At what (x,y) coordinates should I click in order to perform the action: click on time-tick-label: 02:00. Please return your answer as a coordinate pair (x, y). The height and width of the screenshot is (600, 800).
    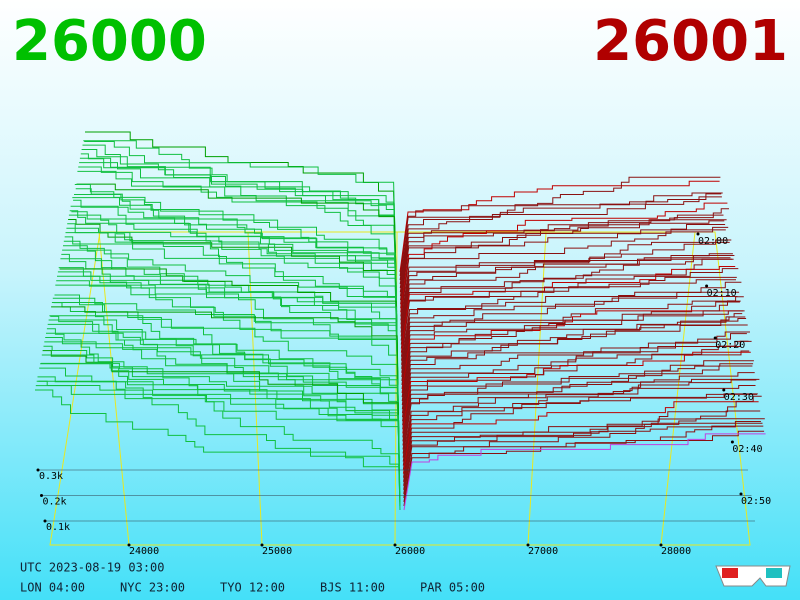
    Looking at the image, I should click on (713, 241).